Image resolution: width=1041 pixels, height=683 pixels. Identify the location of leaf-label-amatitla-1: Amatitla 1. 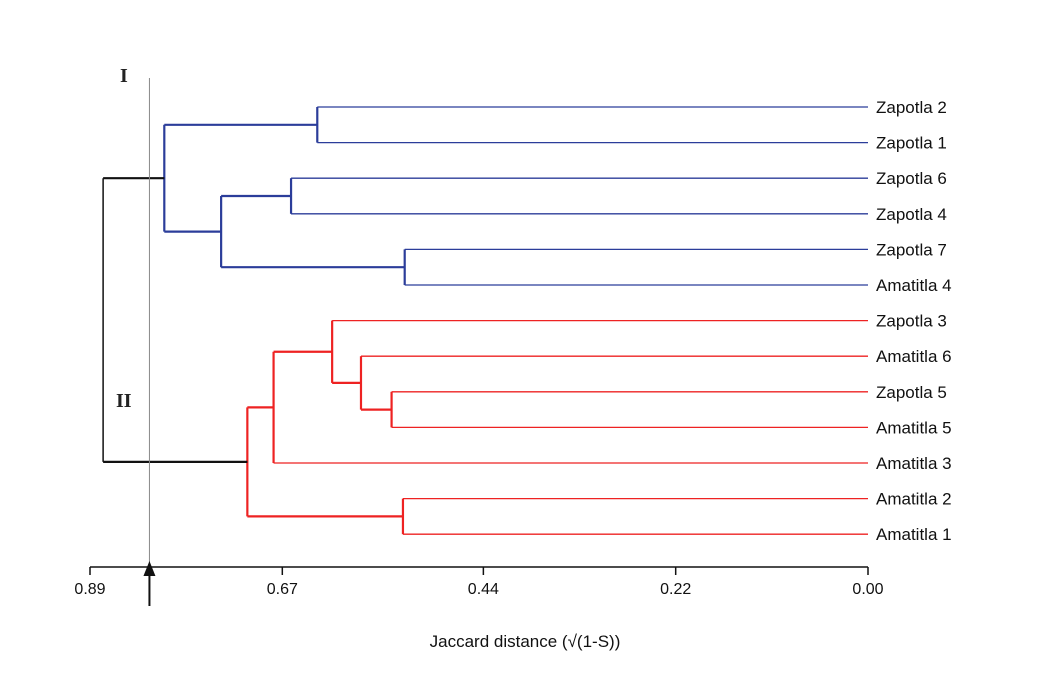
(914, 534).